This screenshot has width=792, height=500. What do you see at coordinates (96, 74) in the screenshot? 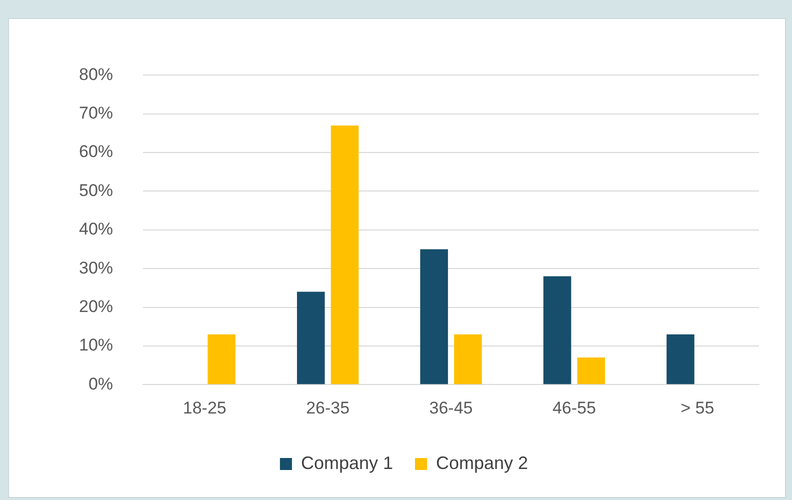
I see `y-tick-label: 80%` at bounding box center [96, 74].